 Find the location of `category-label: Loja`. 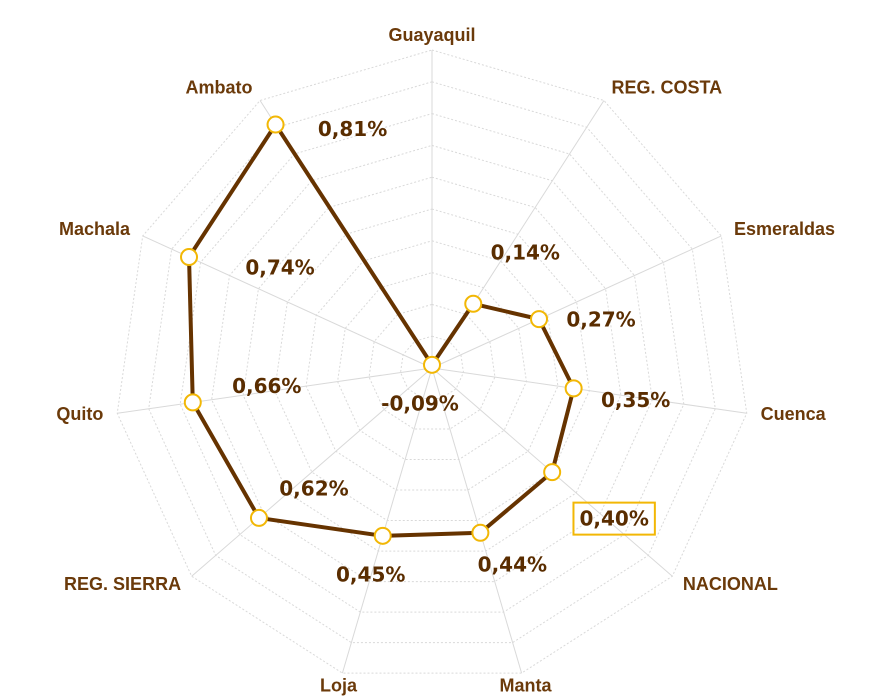

category-label: Loja is located at coordinates (339, 685).